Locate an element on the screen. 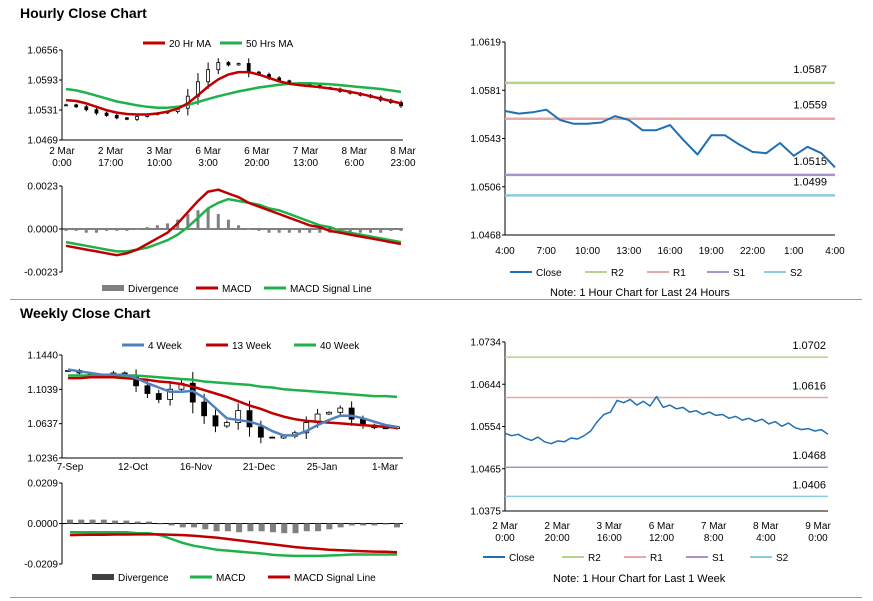 This screenshot has width=873, height=601. weekly-price-y-tick-label: 1.1440 is located at coordinates (42, 356).